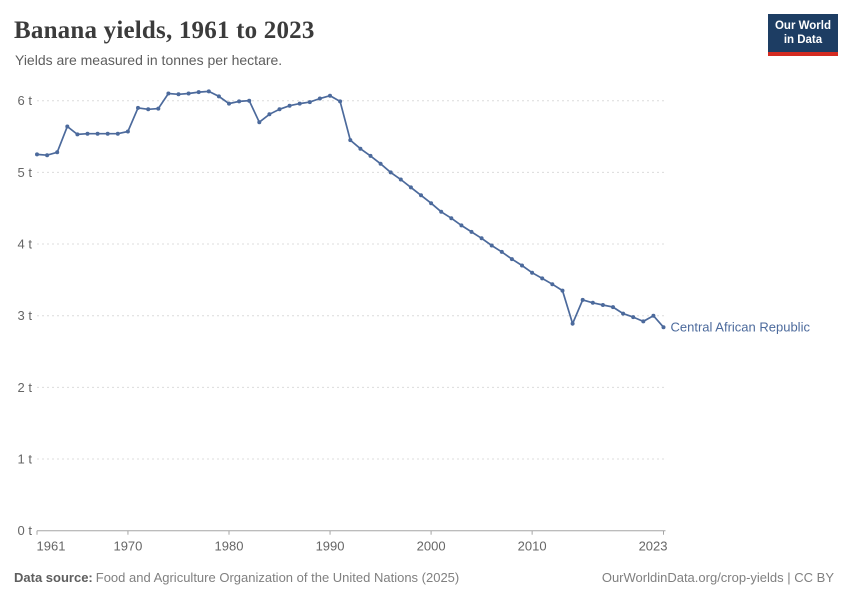 Image resolution: width=850 pixels, height=600 pixels. I want to click on y-tick-label: 3 t, so click(25, 315).